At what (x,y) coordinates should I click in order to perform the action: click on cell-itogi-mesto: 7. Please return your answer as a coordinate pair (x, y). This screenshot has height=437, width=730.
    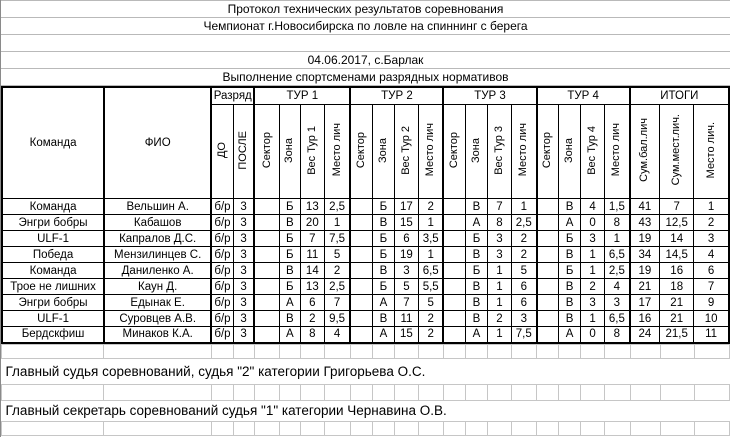
    Looking at the image, I should click on (711, 286).